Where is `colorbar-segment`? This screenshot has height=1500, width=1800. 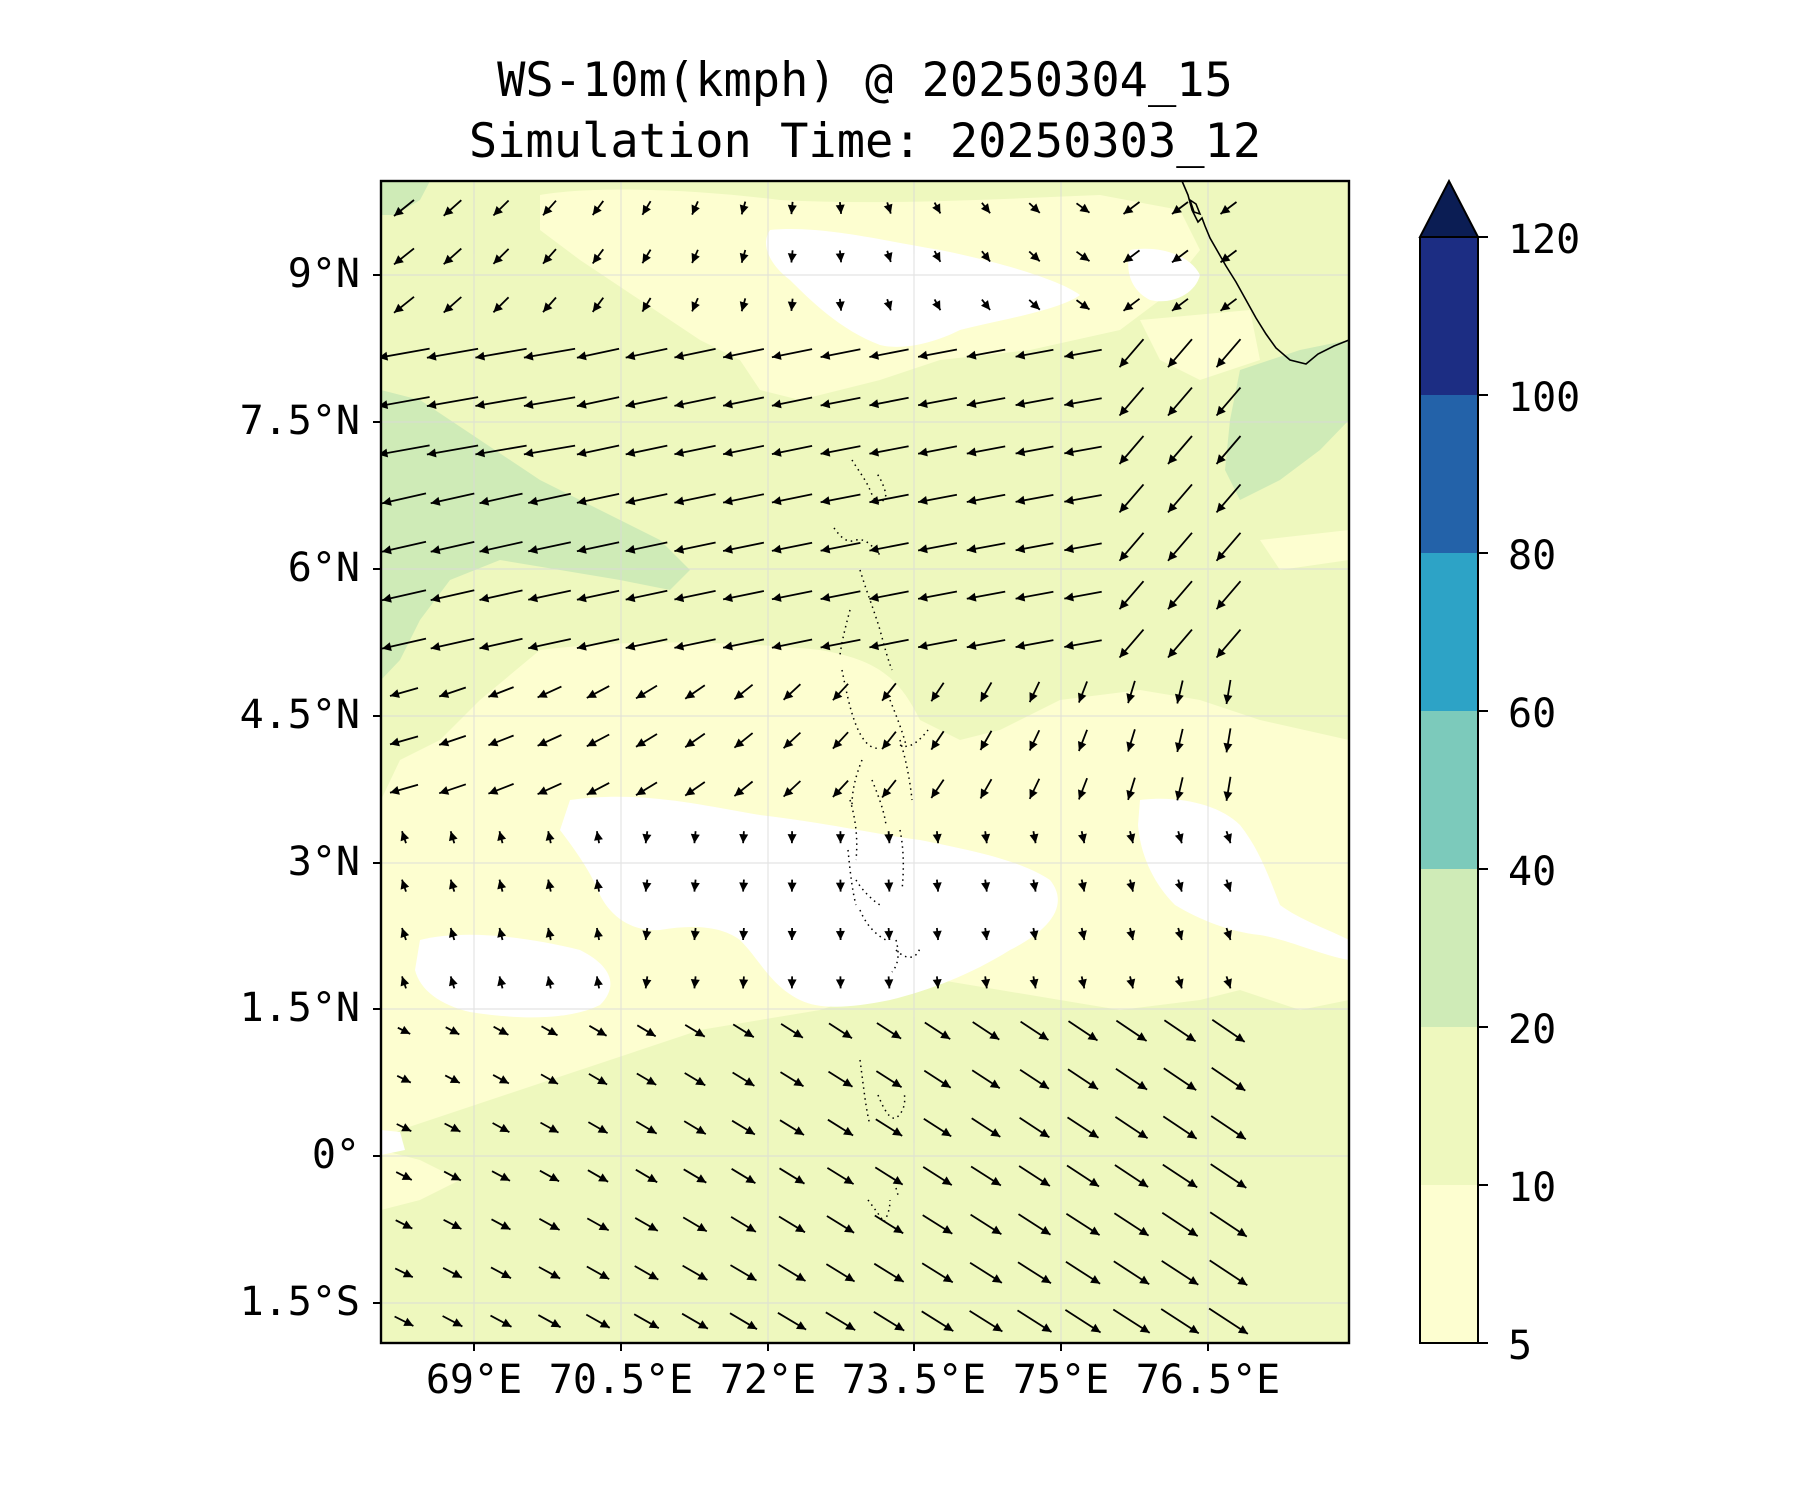 colorbar-segment is located at coordinates (1449, 948).